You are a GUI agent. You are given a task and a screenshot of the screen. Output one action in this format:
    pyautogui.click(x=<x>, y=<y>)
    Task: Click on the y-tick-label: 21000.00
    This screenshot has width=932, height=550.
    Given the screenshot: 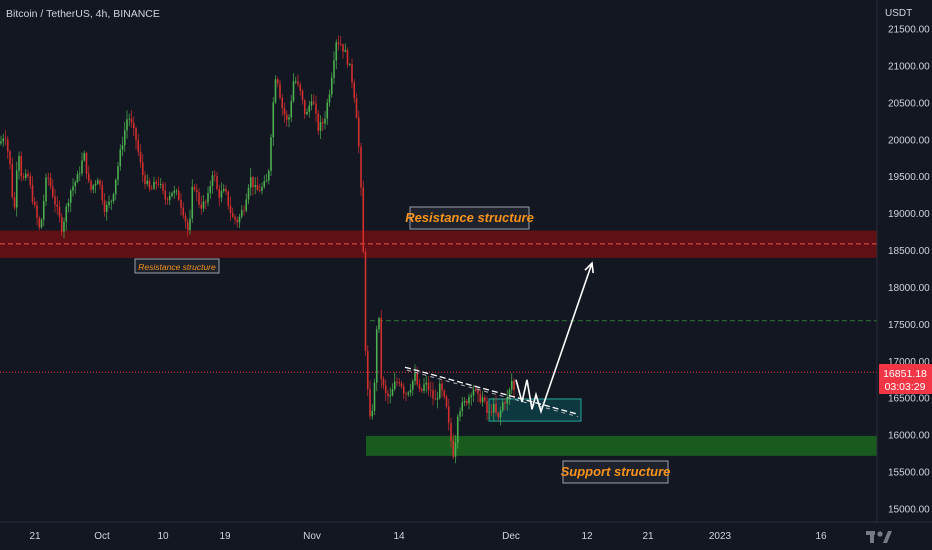 What is the action you would take?
    pyautogui.click(x=909, y=66)
    